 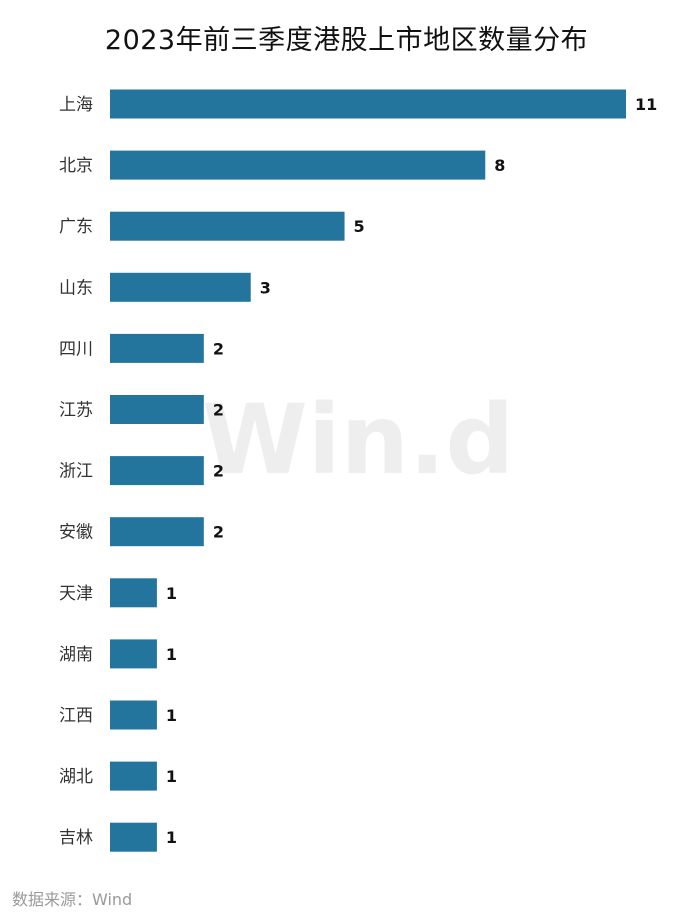 I want to click on category-label: 湖北, so click(x=76, y=777).